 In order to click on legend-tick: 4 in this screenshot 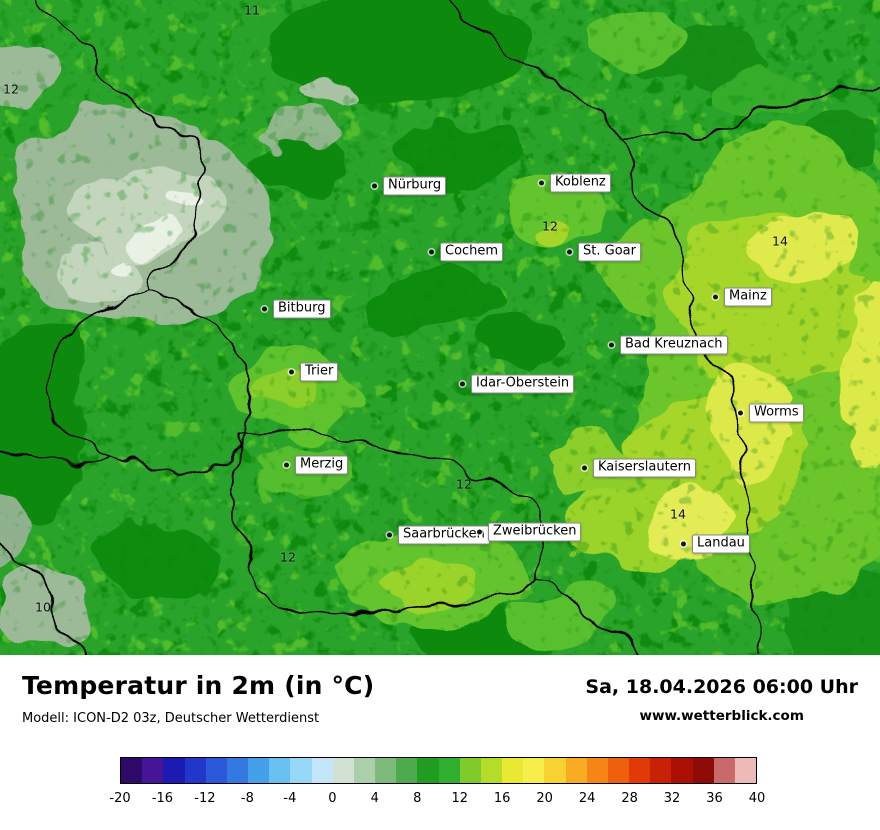, I will do `click(374, 798)`.